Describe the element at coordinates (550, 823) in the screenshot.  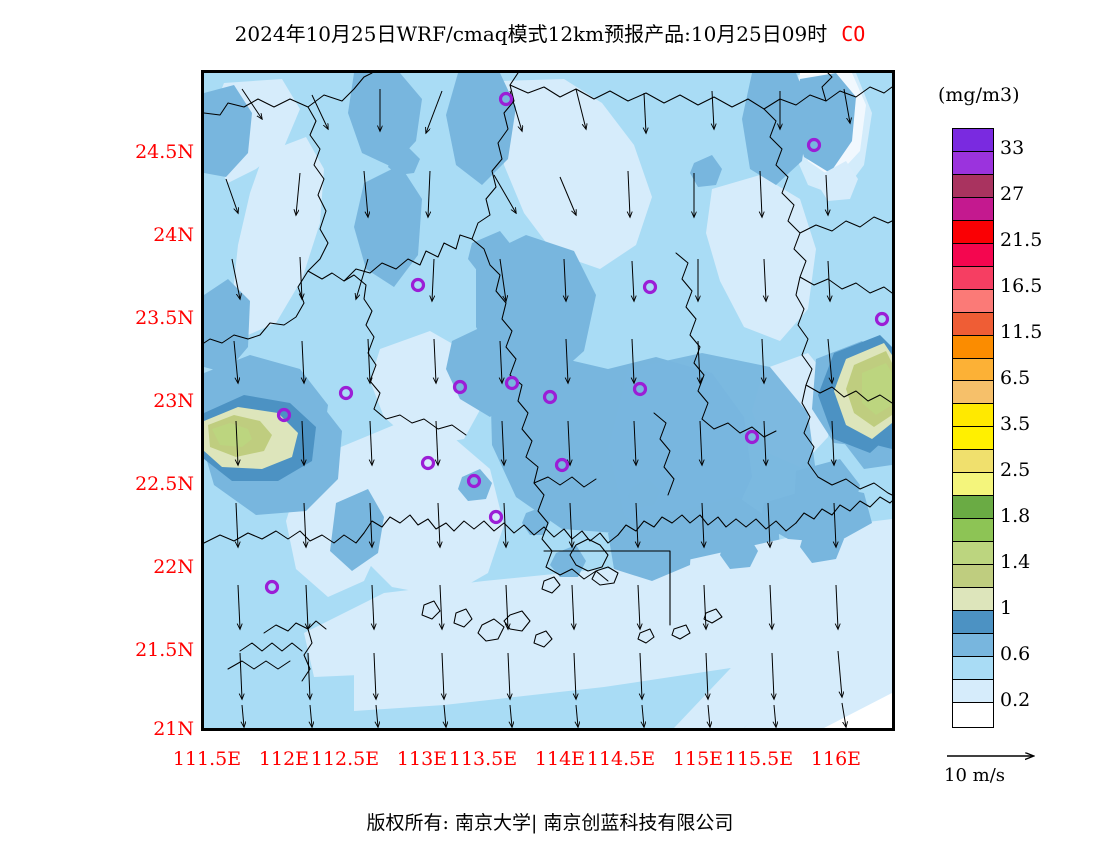
I see `copyright-footer: 版权所有: 南京大学| 南京创蓝科技有限公司` at that location.